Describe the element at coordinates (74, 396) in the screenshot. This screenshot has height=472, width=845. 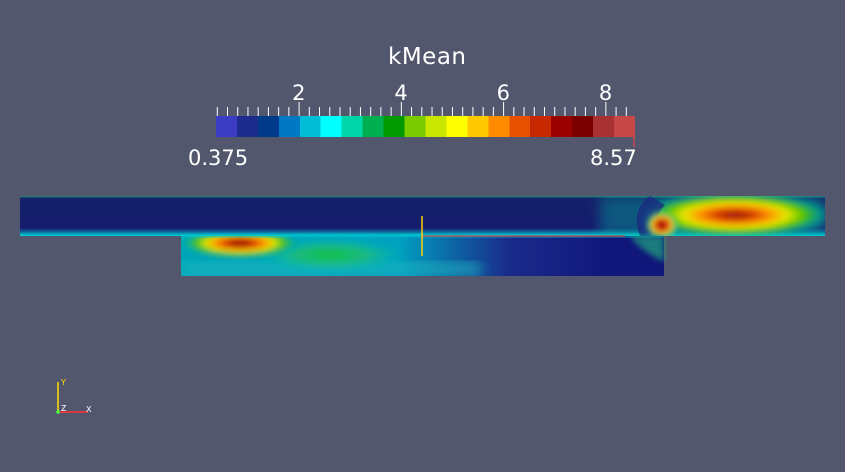
I see `orientation-axes: Y X Z` at that location.